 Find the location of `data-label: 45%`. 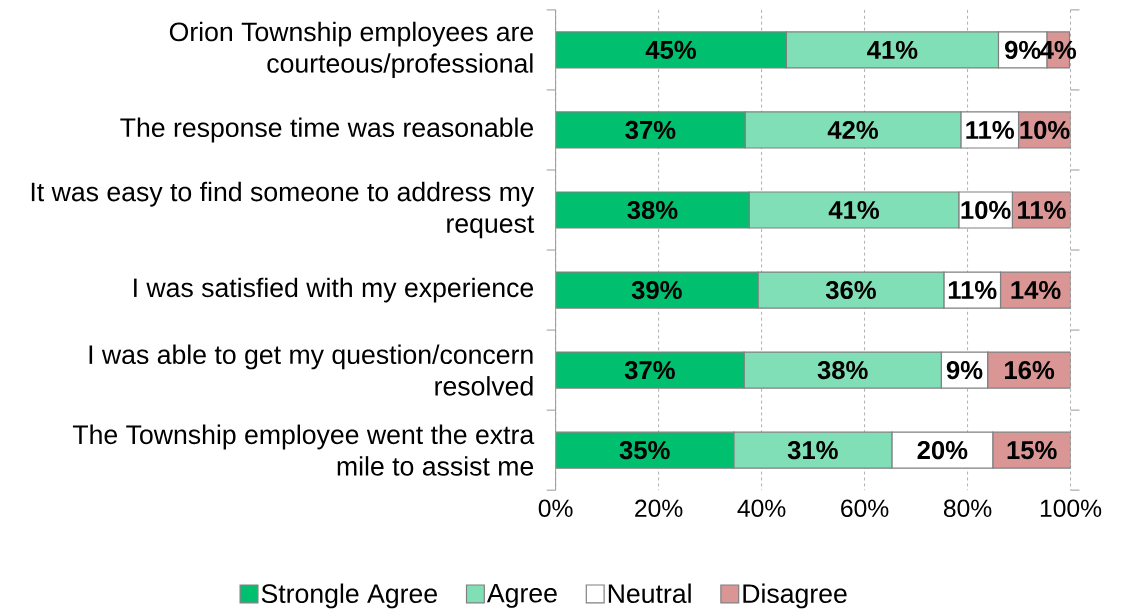

data-label: 45% is located at coordinates (670, 49).